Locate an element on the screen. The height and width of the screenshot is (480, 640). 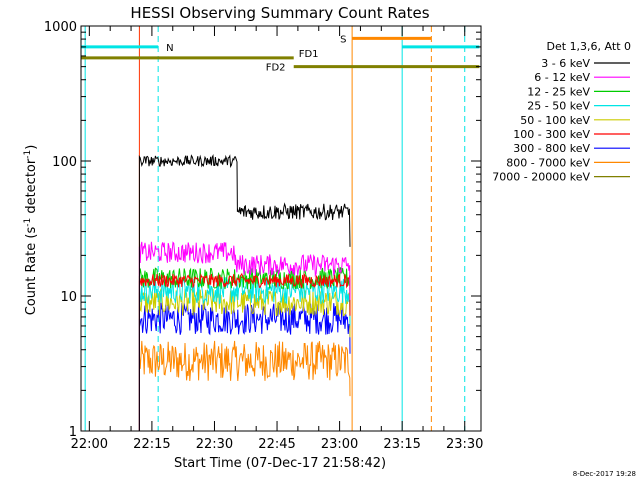
x-tick-label: 22:30 is located at coordinates (214, 444).